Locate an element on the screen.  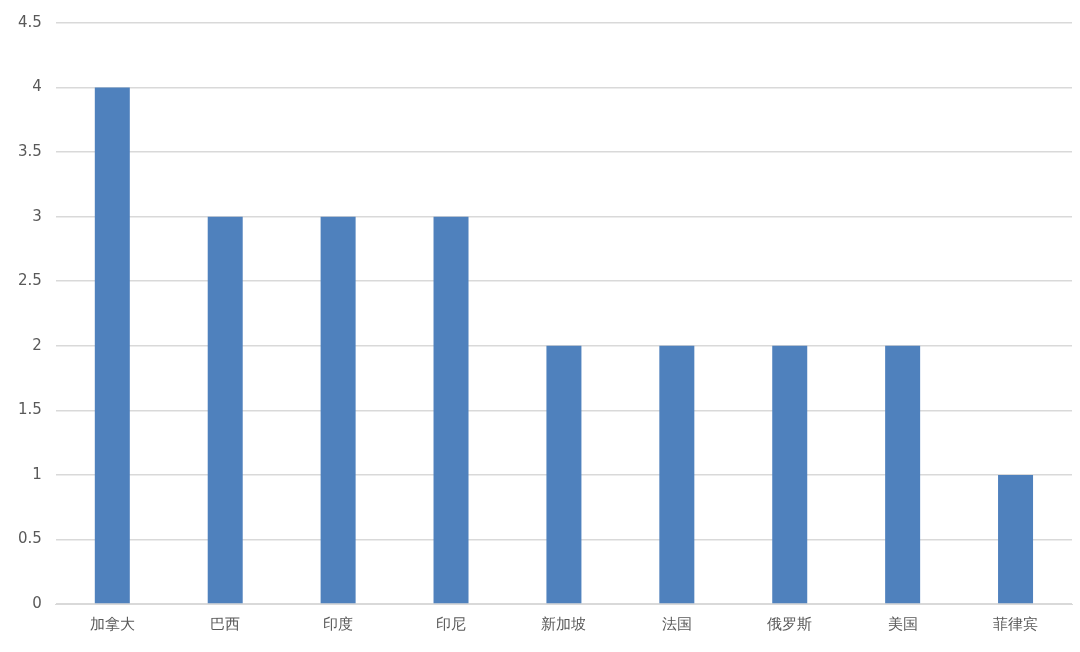
x-tick-label: 菲律宾 is located at coordinates (1016, 623).